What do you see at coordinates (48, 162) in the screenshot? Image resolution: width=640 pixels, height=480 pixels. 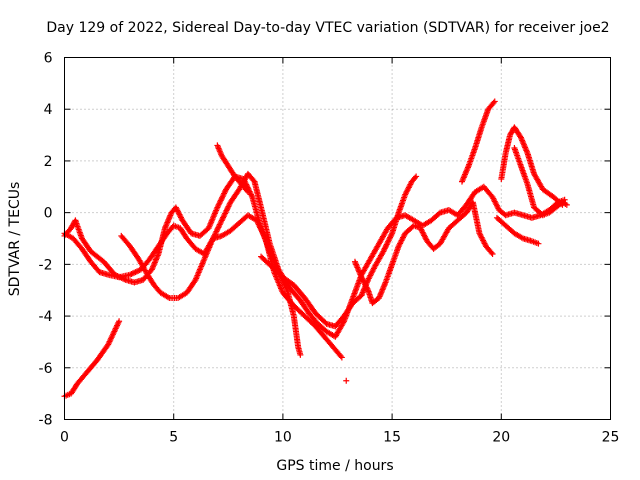 I see `y-tick-label: 2` at bounding box center [48, 162].